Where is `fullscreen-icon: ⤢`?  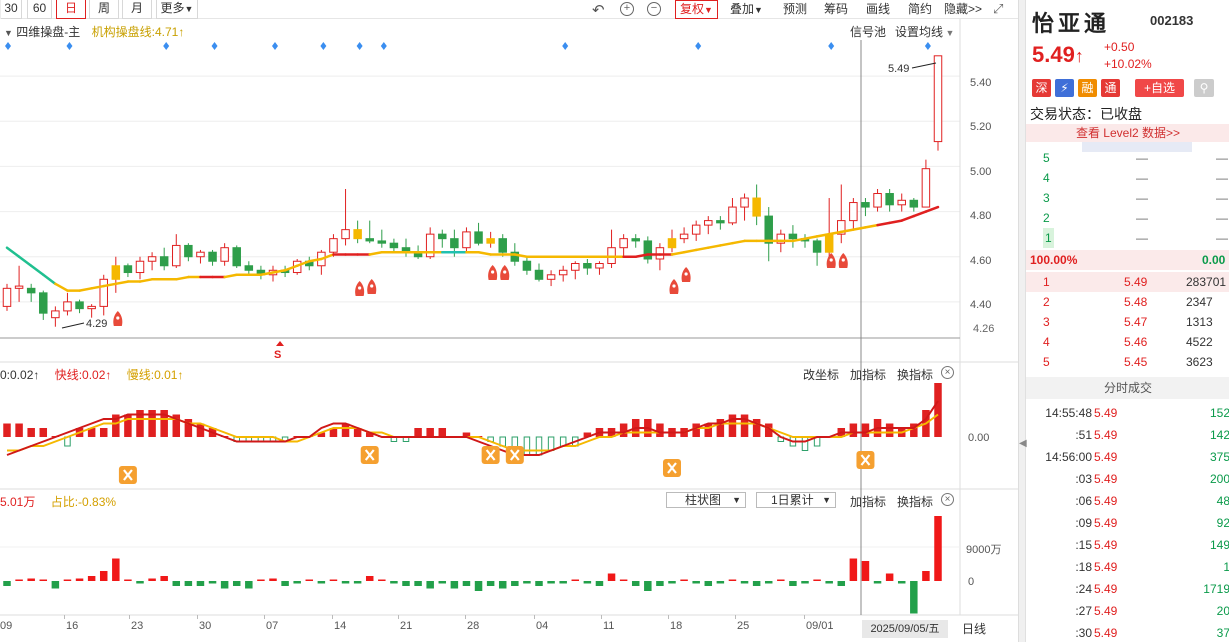 fullscreen-icon: ⤢ is located at coordinates (998, 8).